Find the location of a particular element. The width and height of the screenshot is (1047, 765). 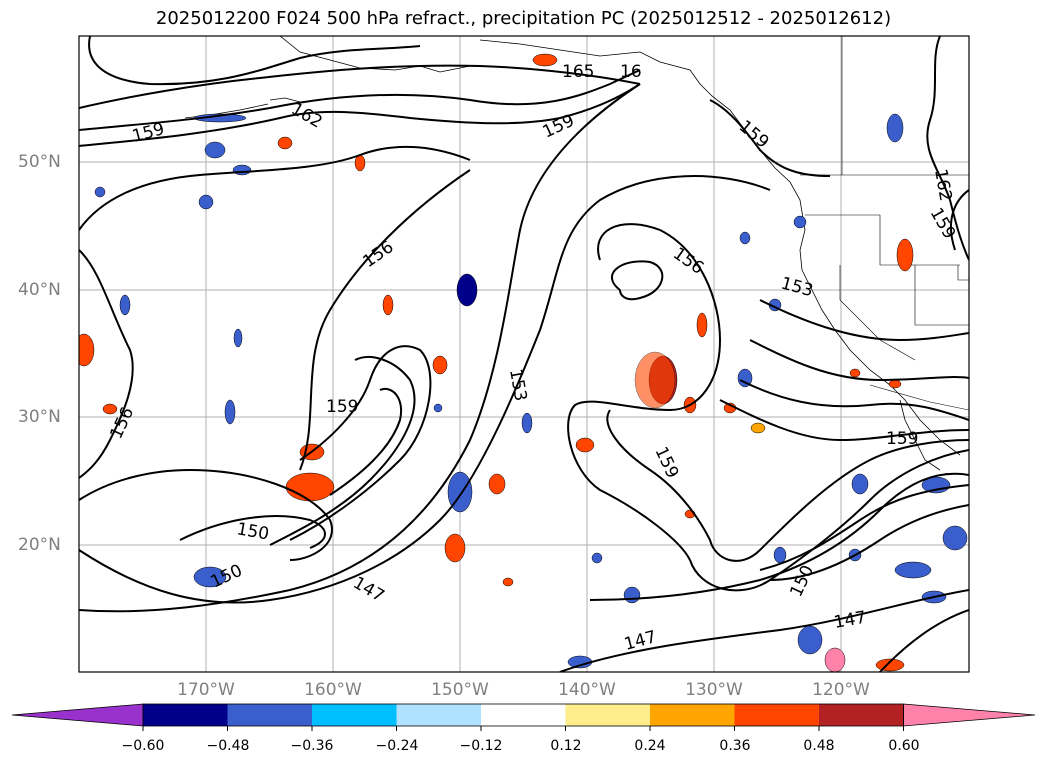

colorbar-tick-label: −0.12 is located at coordinates (481, 746).